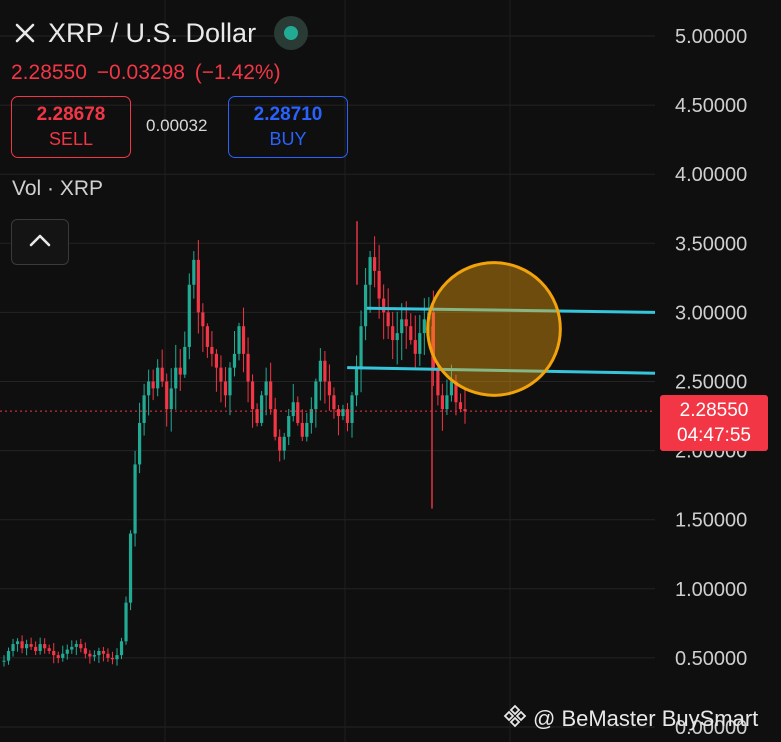  I want to click on y-tick-label: 1.00000, so click(711, 590).